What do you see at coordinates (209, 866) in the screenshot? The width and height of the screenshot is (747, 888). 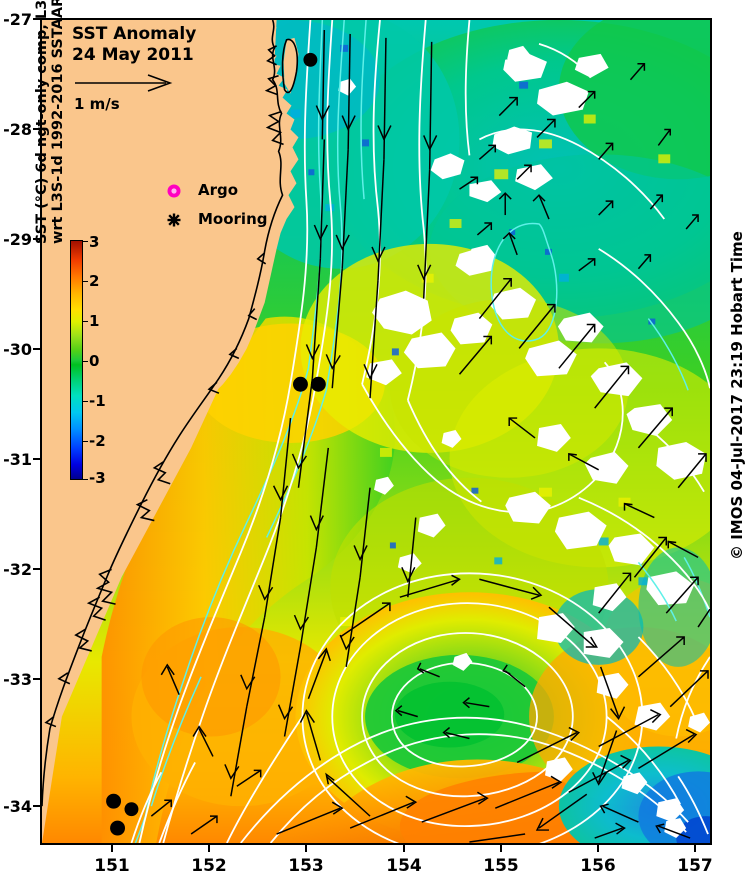 I see `x-axis-label: 152` at bounding box center [209, 866].